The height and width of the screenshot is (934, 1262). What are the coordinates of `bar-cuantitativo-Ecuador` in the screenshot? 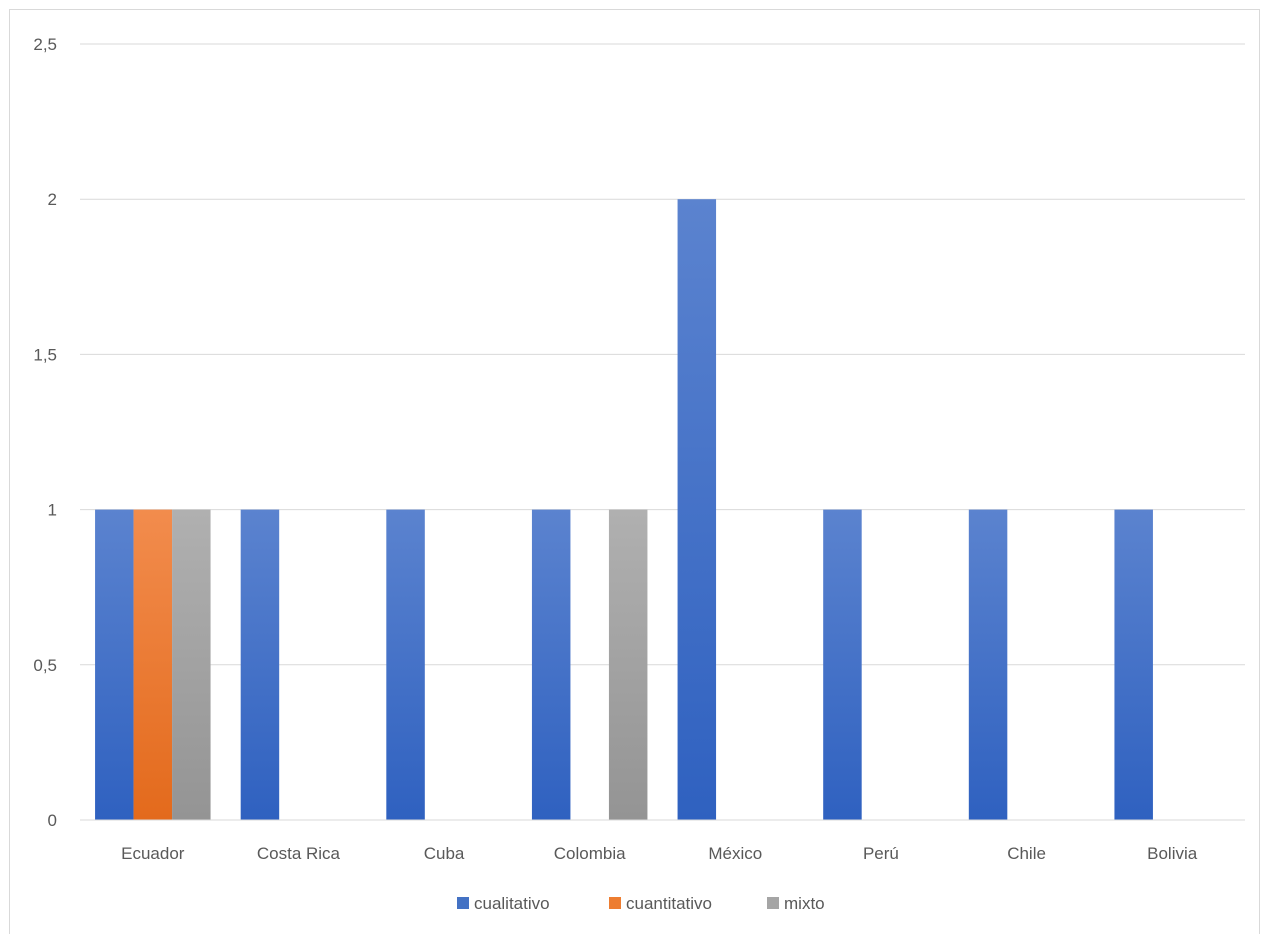 It's located at (153, 664).